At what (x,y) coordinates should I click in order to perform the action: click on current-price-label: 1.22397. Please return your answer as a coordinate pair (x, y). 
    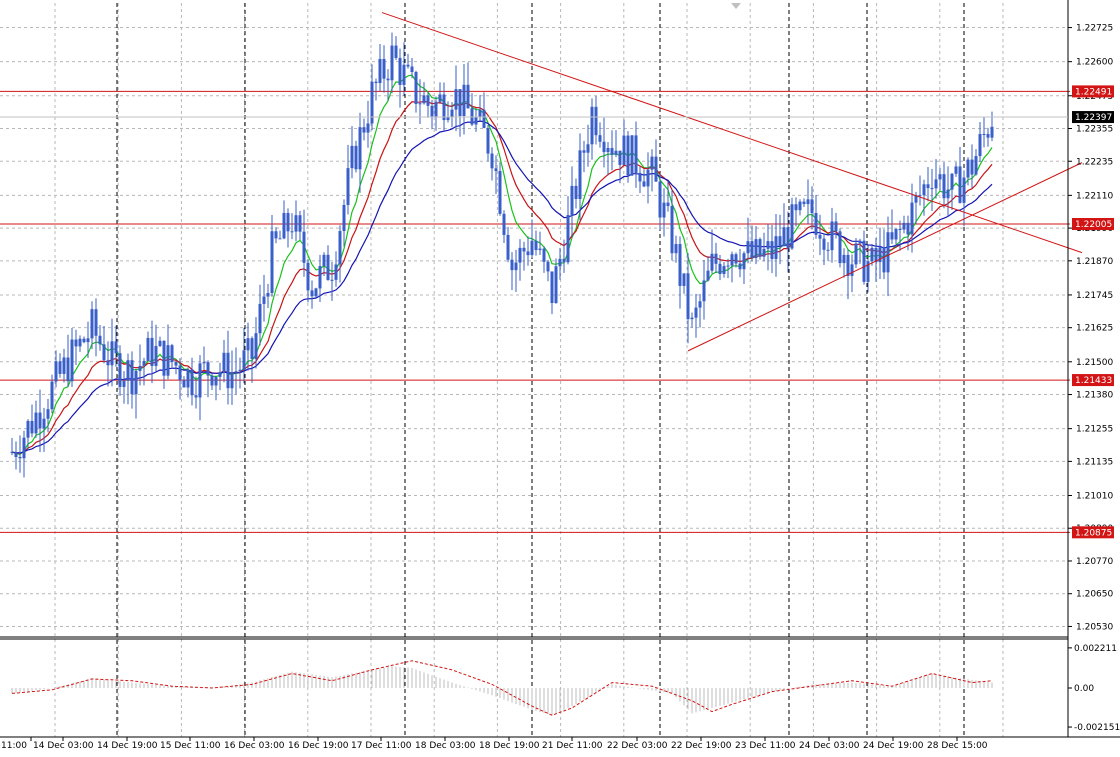
    Looking at the image, I should click on (1093, 118).